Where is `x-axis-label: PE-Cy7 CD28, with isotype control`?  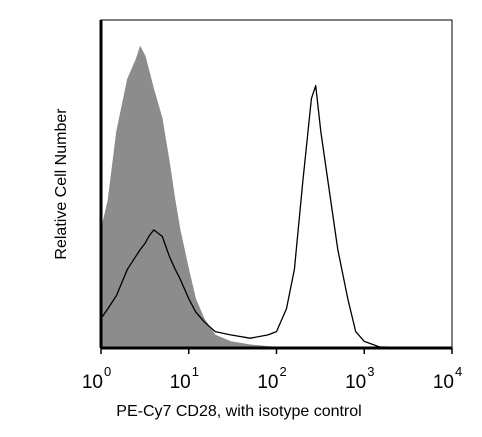 x-axis-label: PE-Cy7 CD28, with isotype control is located at coordinates (238, 411).